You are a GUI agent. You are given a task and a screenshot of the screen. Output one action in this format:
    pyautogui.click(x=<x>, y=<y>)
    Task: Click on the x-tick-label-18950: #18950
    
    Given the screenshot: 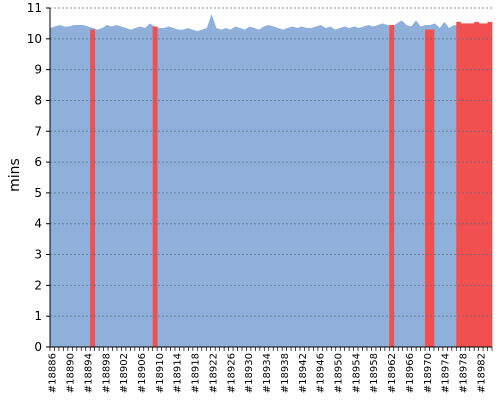 What is the action you would take?
    pyautogui.click(x=338, y=373)
    